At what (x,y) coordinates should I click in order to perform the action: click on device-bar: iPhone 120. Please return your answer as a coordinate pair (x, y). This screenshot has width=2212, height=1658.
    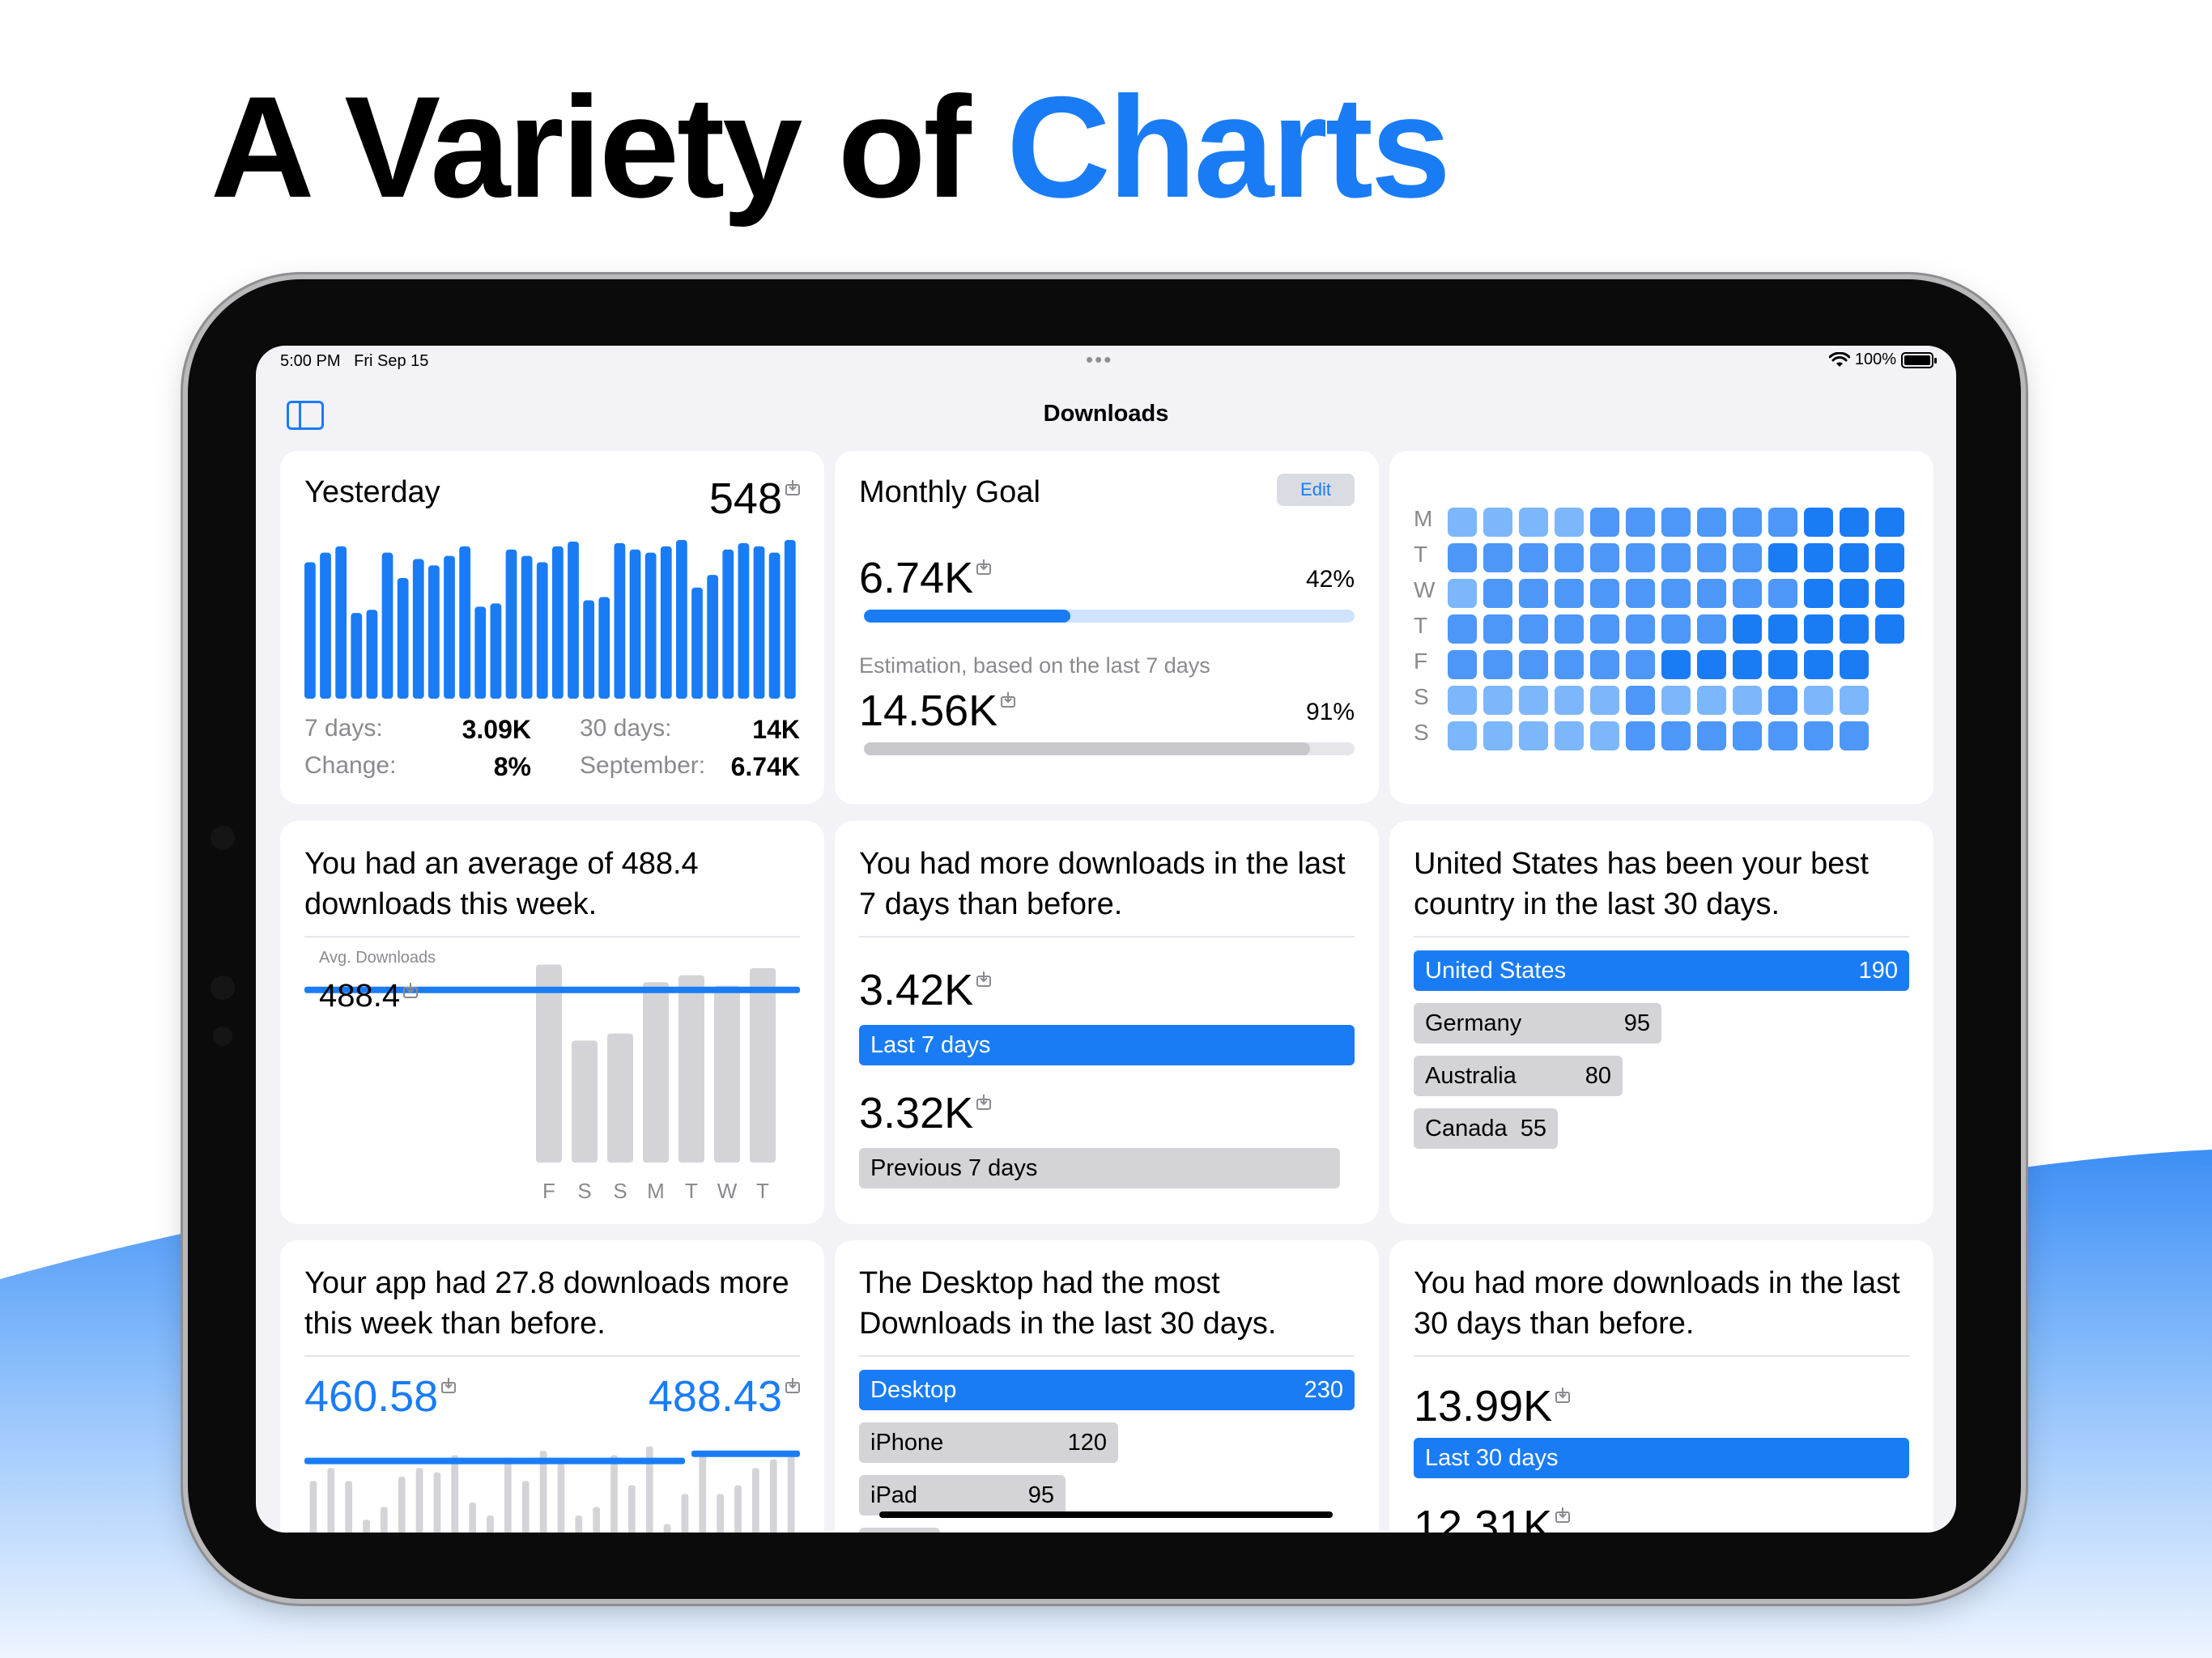
    Looking at the image, I should click on (989, 1442).